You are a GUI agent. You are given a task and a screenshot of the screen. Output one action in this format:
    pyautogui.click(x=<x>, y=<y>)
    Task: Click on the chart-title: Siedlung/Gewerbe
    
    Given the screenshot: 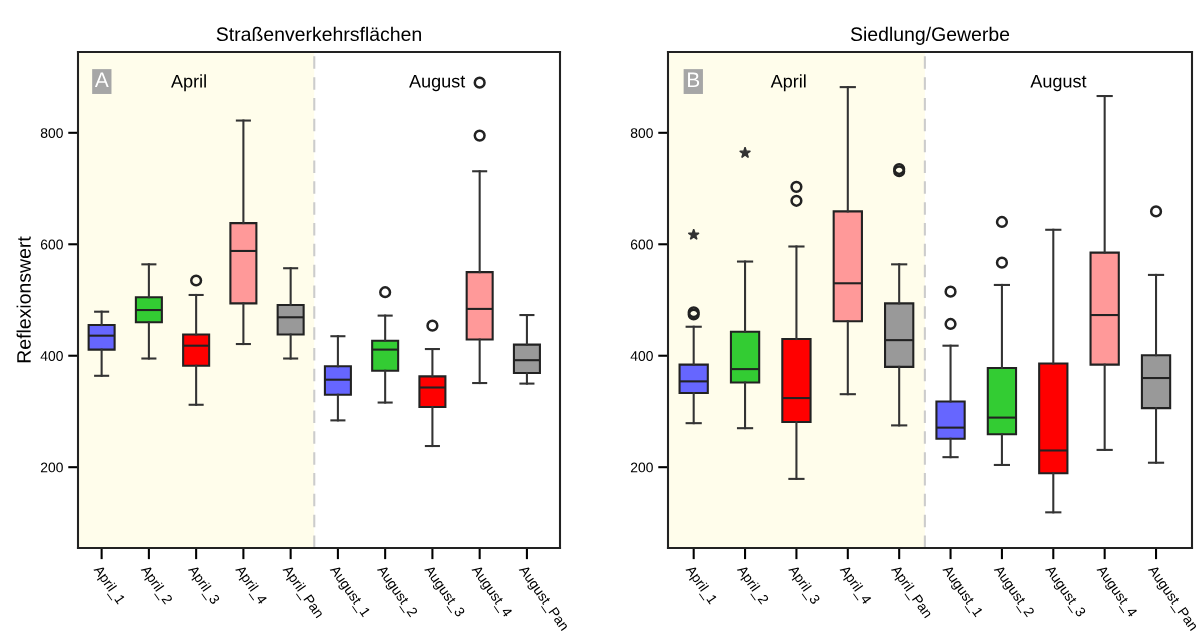 What is the action you would take?
    pyautogui.click(x=930, y=35)
    